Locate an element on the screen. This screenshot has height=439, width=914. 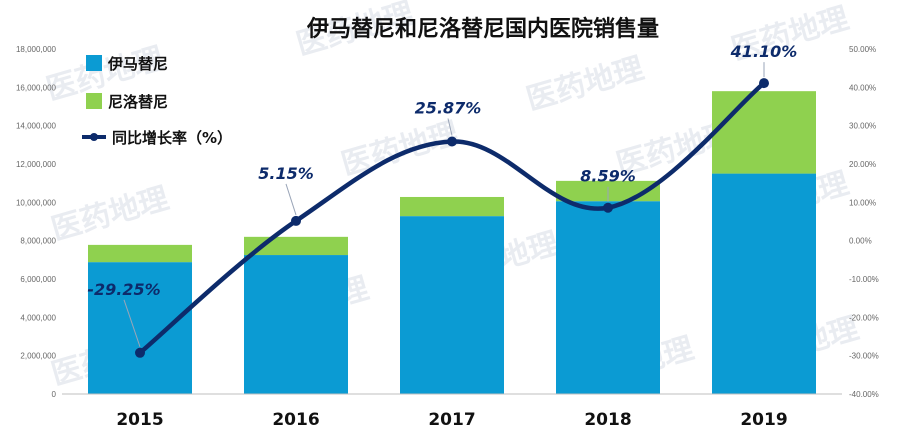
legend-label-nilotinib: 尼洛替尼 is located at coordinates (138, 102).